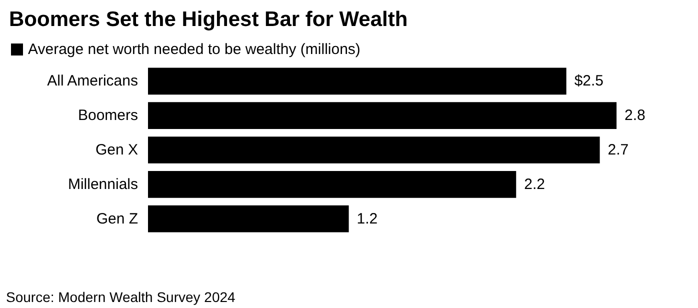 Image resolution: width=698 pixels, height=308 pixels. What do you see at coordinates (108, 115) in the screenshot?
I see `y-tick-label: Boomers` at bounding box center [108, 115].